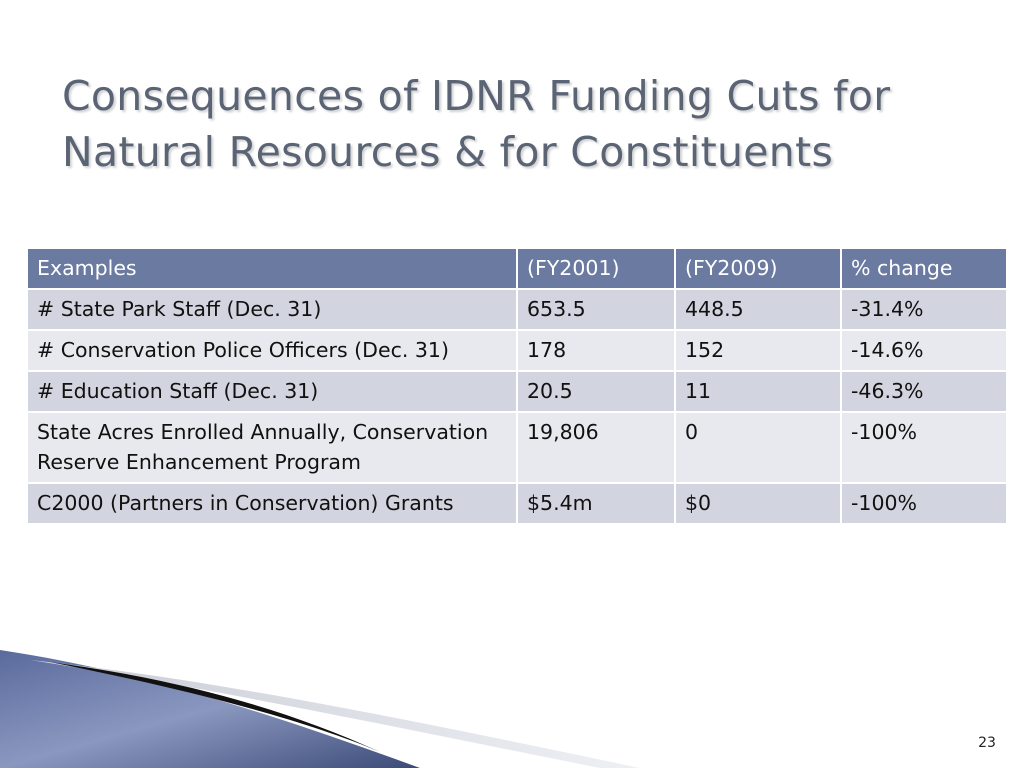  What do you see at coordinates (272, 391) in the screenshot?
I see `cell-example: # Education Staff (Dec. 31)` at bounding box center [272, 391].